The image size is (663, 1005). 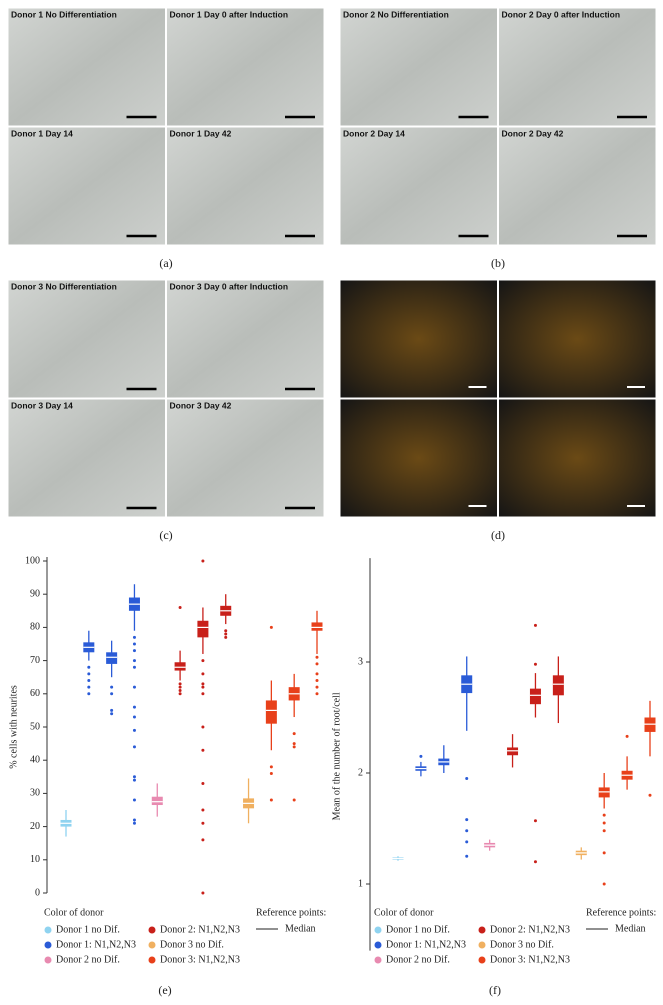 What do you see at coordinates (530, 959) in the screenshot?
I see `legend-label: Donor 3: N1,N2,N3` at bounding box center [530, 959].